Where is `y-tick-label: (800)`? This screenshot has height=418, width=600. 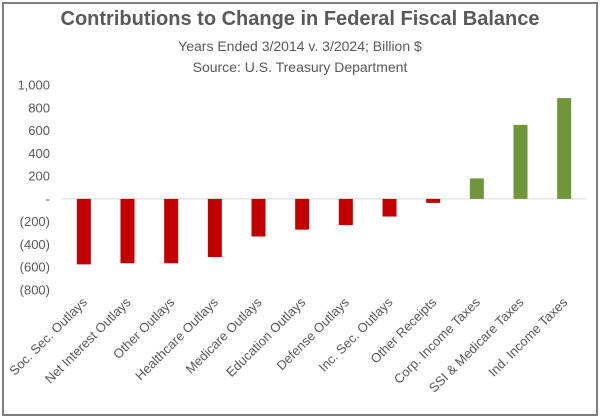 y-tick-label: (800) is located at coordinates (35, 290).